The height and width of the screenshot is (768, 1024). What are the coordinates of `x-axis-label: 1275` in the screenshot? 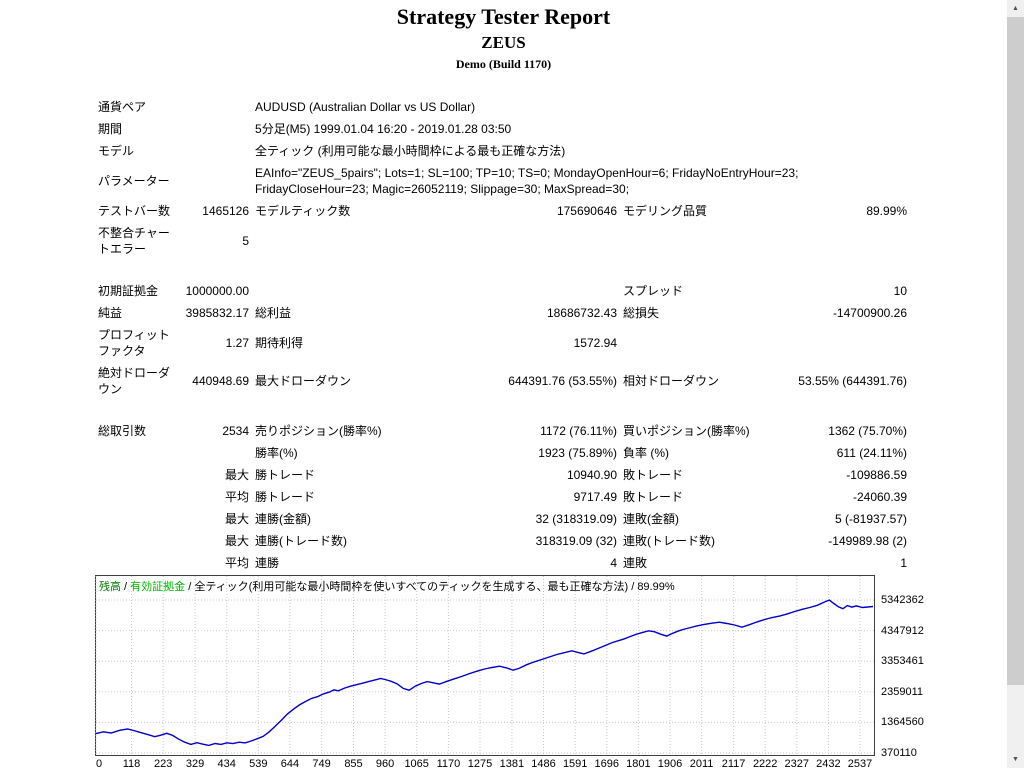 It's located at (480, 763).